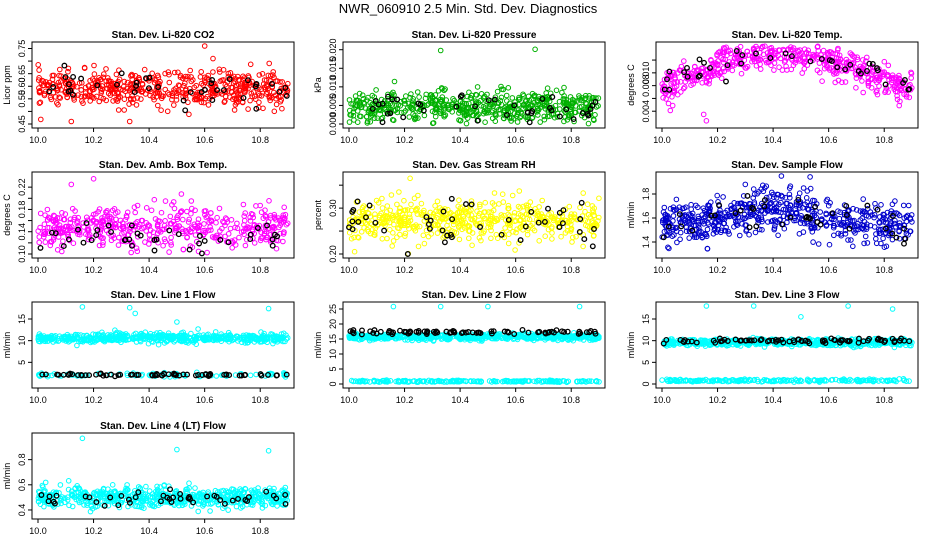 Image resolution: width=936 pixels, height=540 pixels. I want to click on y-tick-label: 0.18, so click(22, 210).